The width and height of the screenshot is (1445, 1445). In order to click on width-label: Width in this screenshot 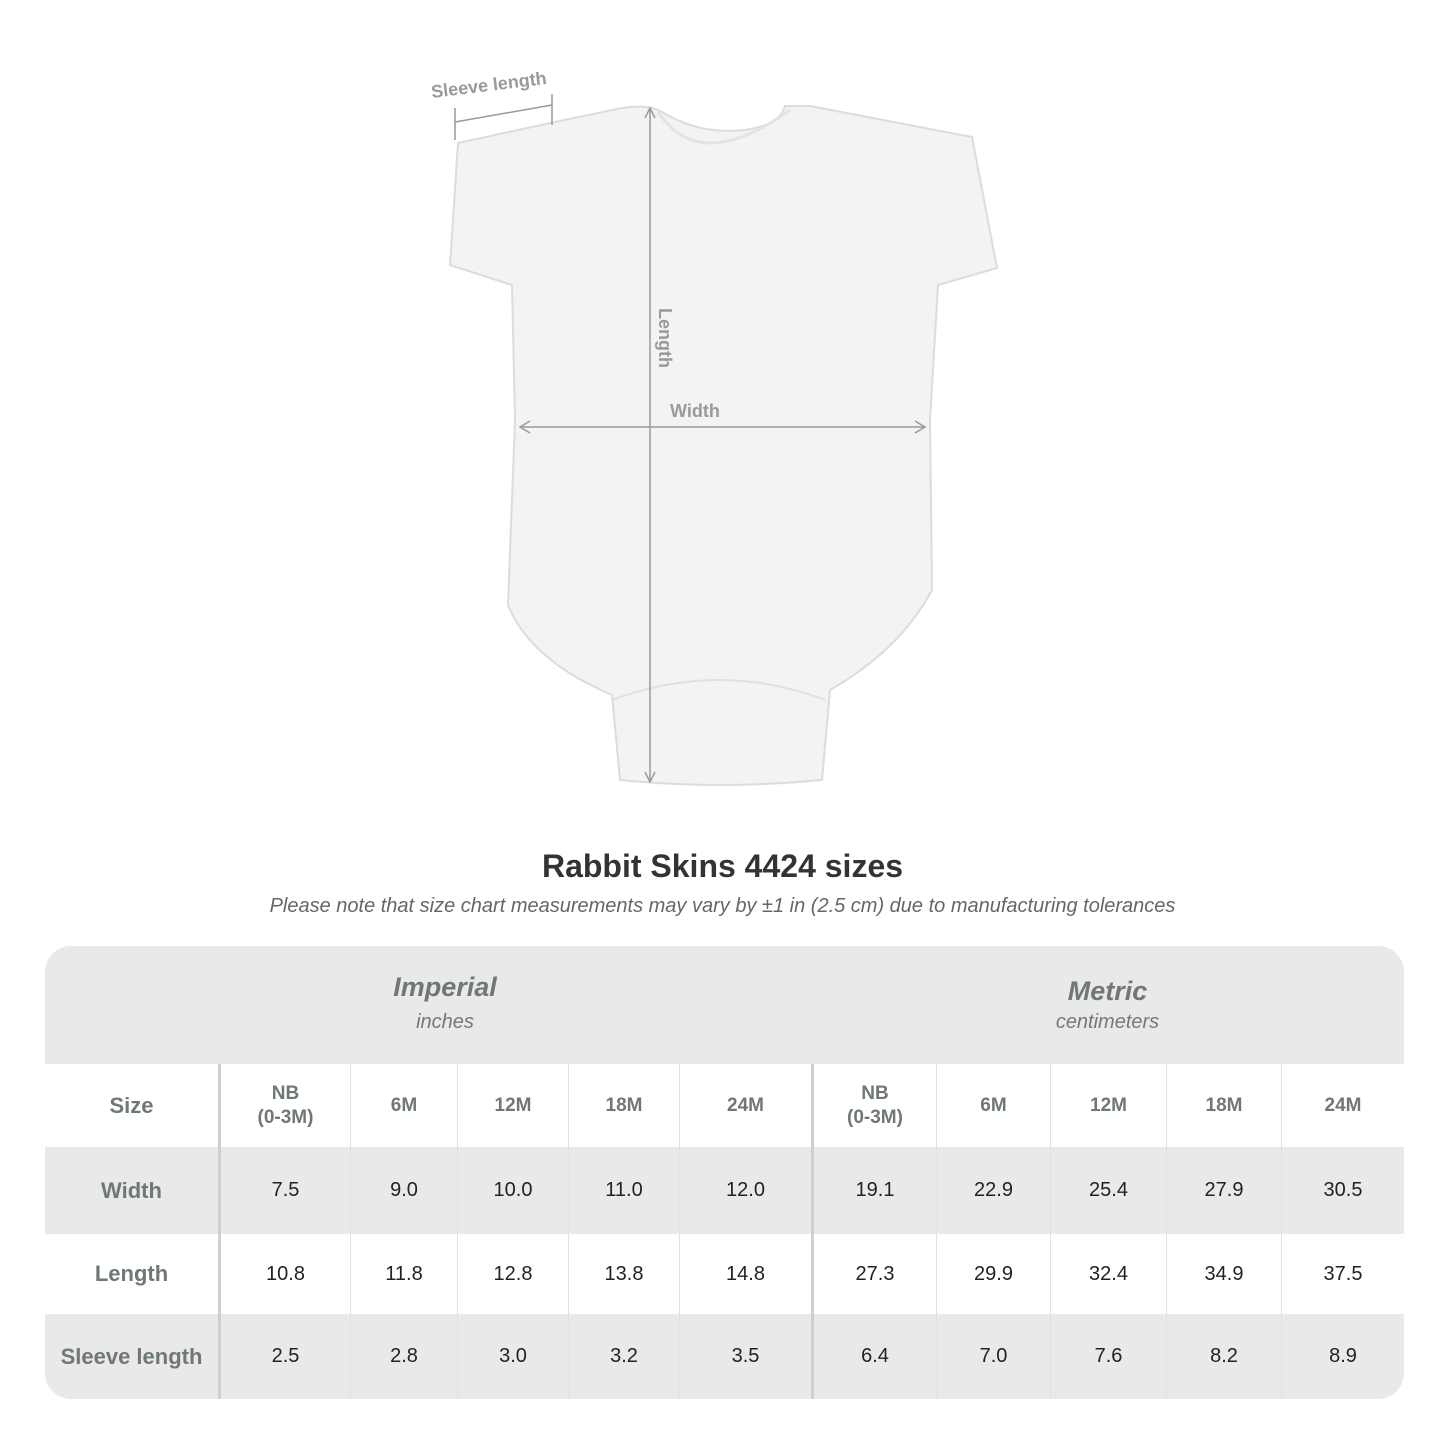, I will do `click(695, 411)`.